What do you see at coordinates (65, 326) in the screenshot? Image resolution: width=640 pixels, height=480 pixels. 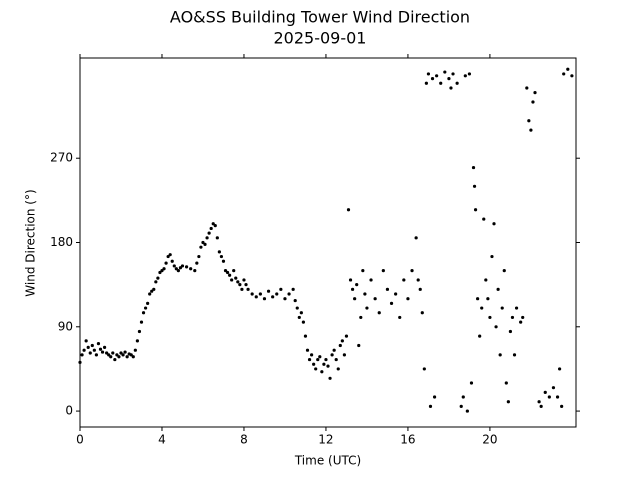 I see `y-tick-label: 90` at bounding box center [65, 326].